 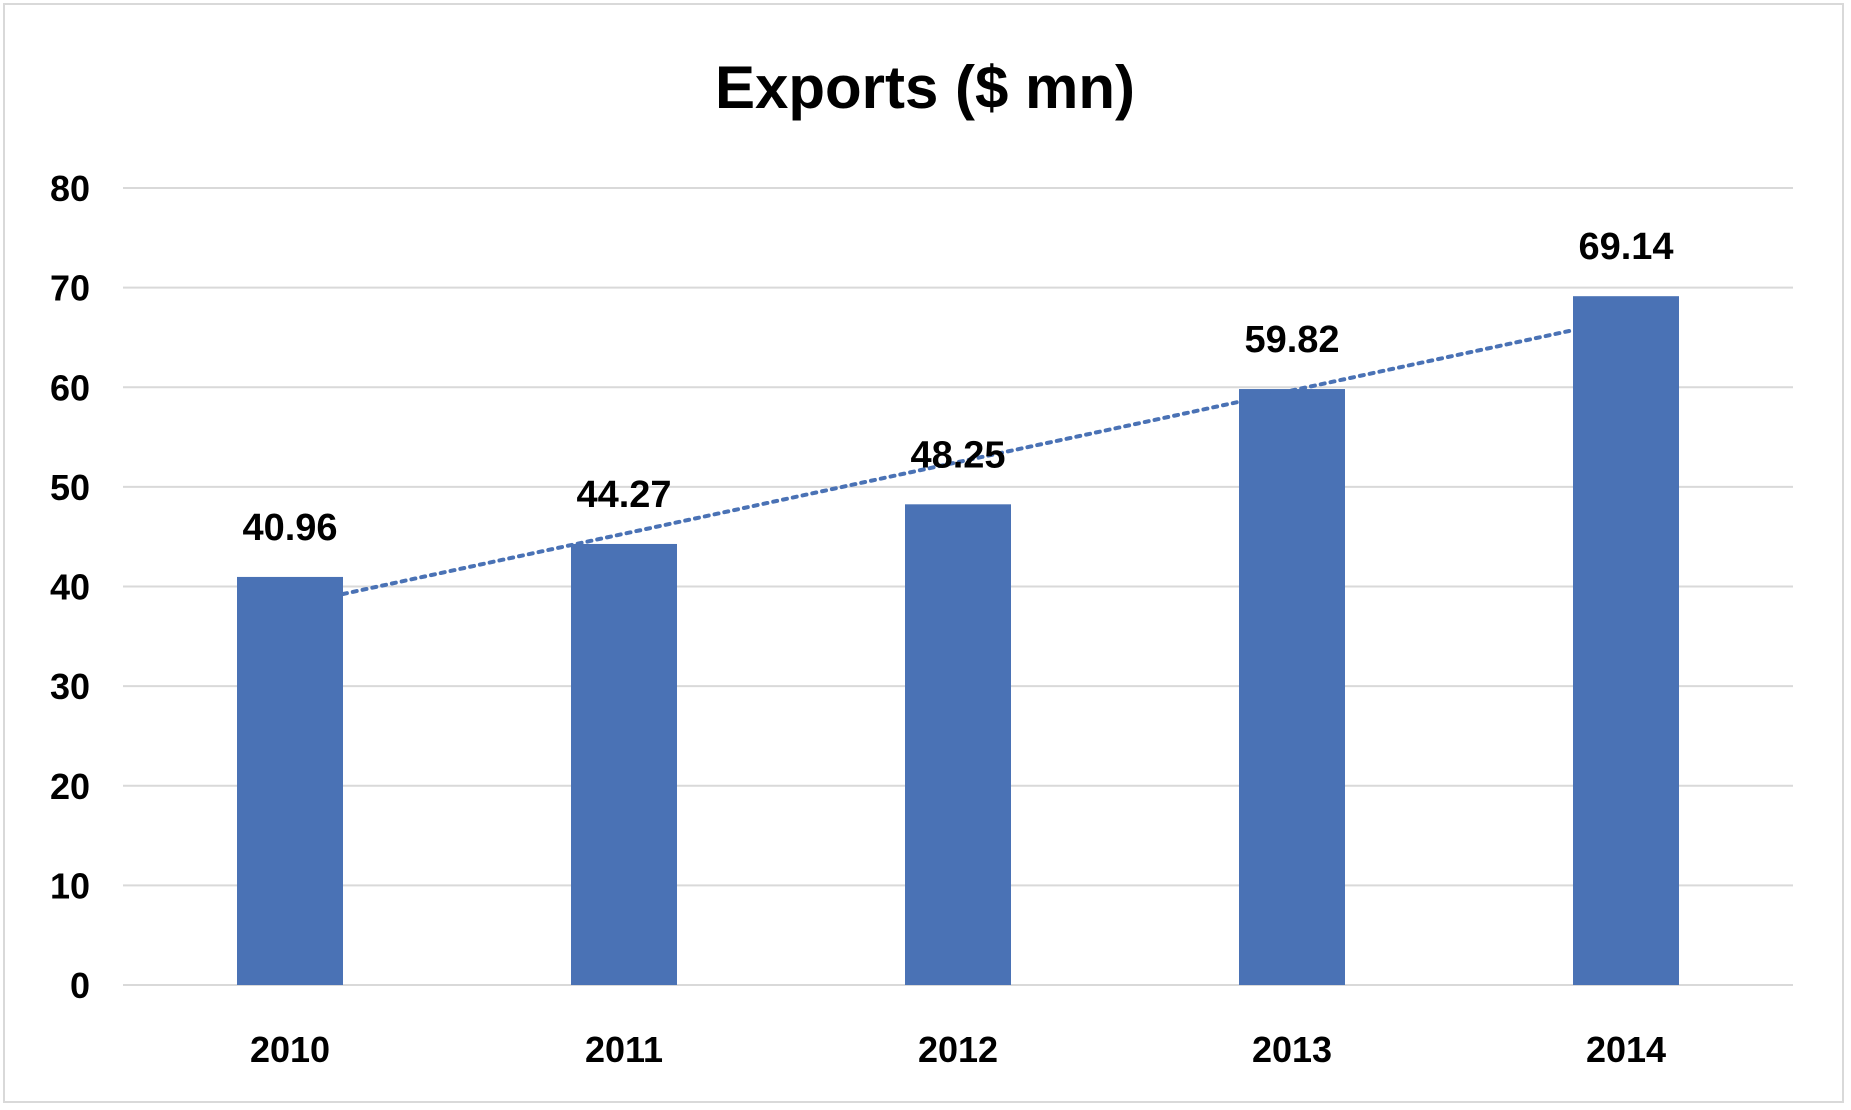 What do you see at coordinates (624, 1049) in the screenshot?
I see `x-tick-label: 2011` at bounding box center [624, 1049].